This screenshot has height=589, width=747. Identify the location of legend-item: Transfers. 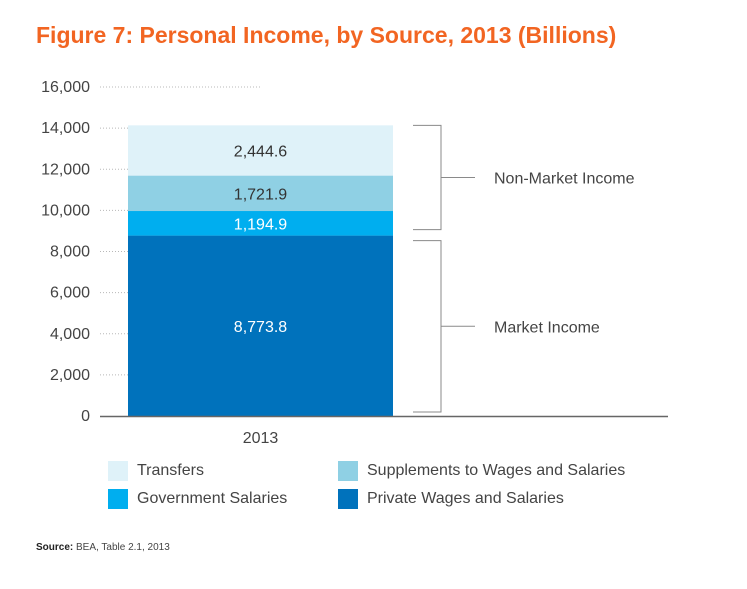
(156, 471).